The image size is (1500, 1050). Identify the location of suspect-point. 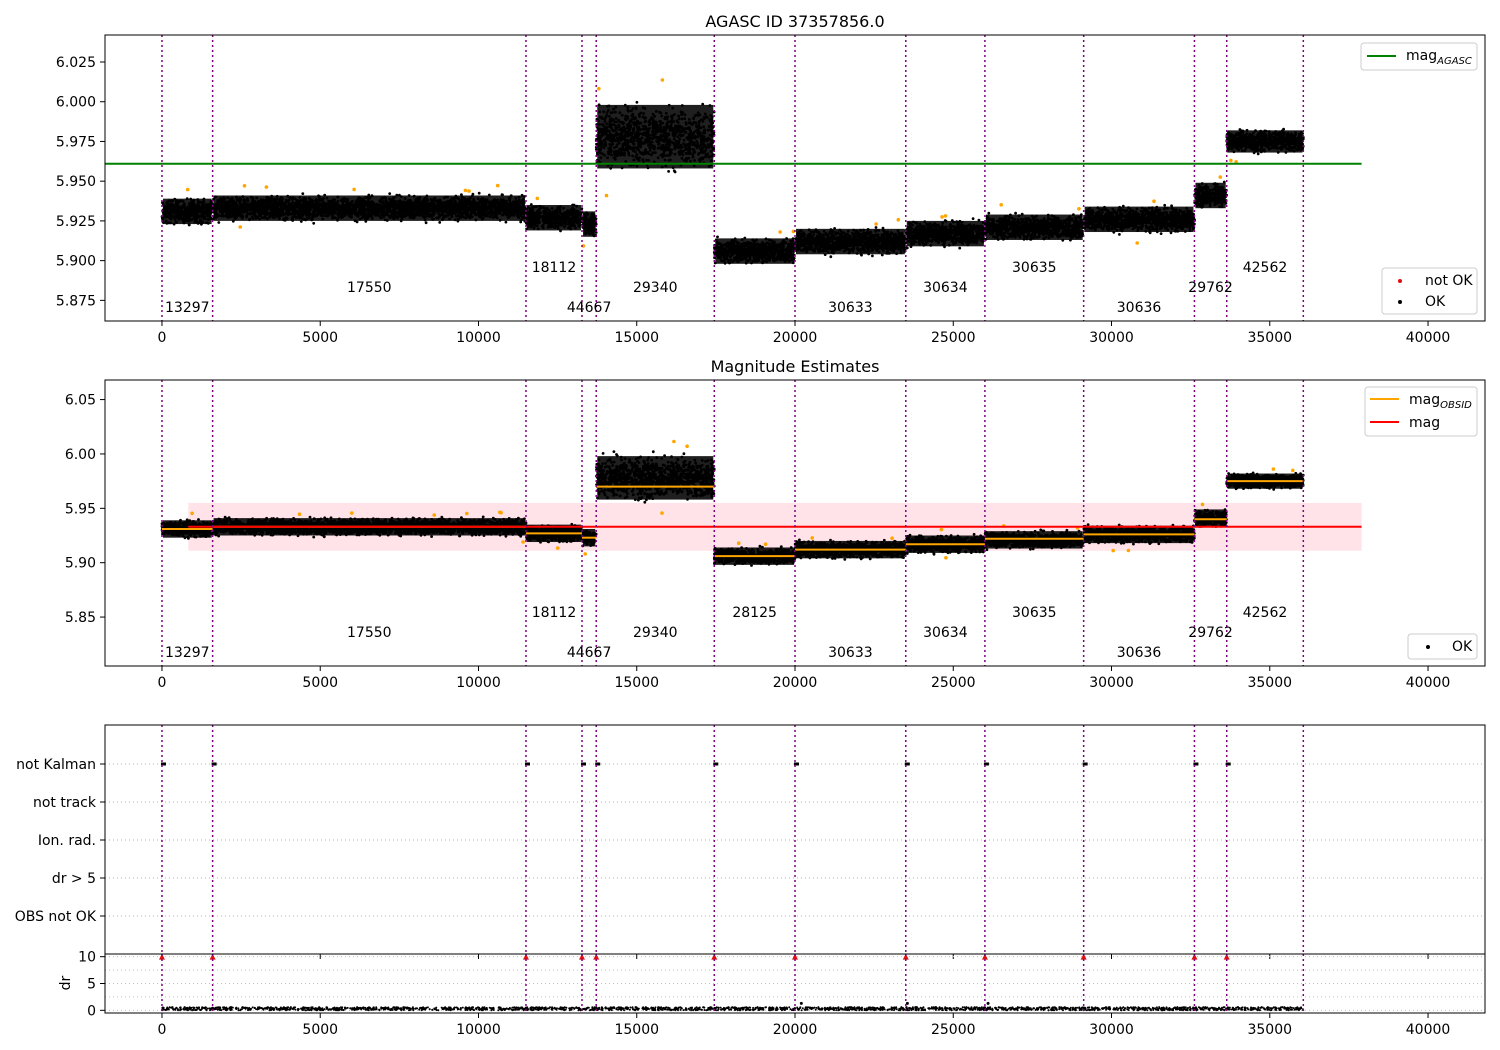
(497, 185).